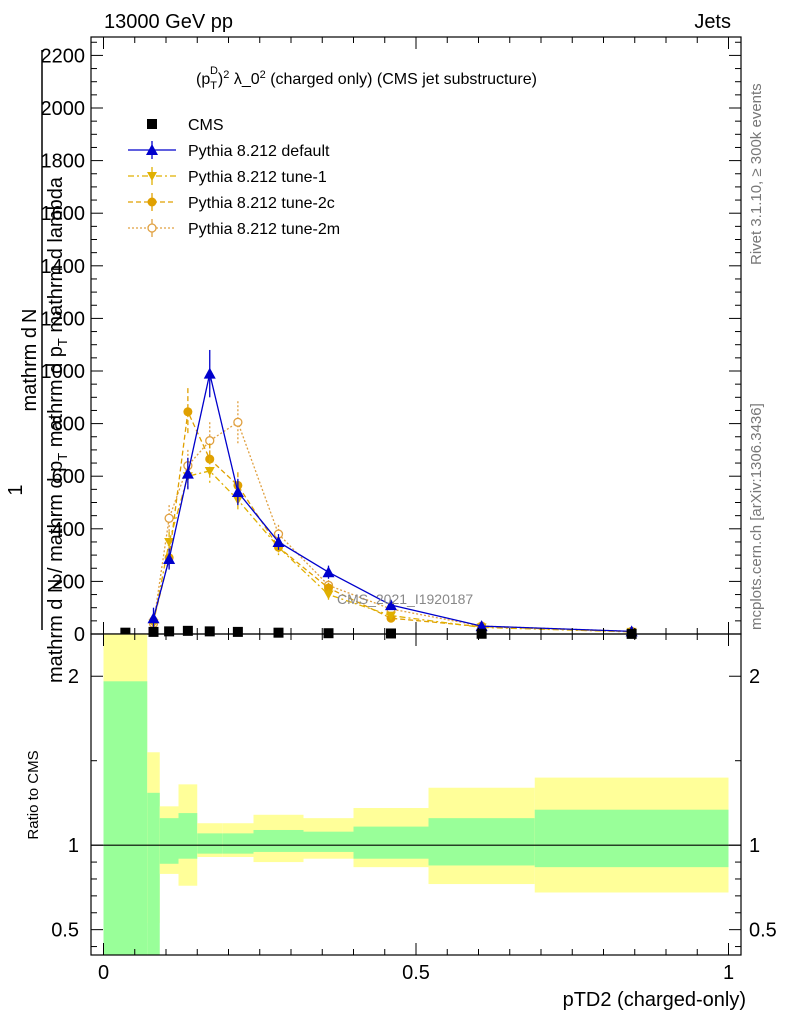 This screenshot has height=1024, width=786. What do you see at coordinates (63, 372) in the screenshot?
I see `y-tick-label: 1000` at bounding box center [63, 372].